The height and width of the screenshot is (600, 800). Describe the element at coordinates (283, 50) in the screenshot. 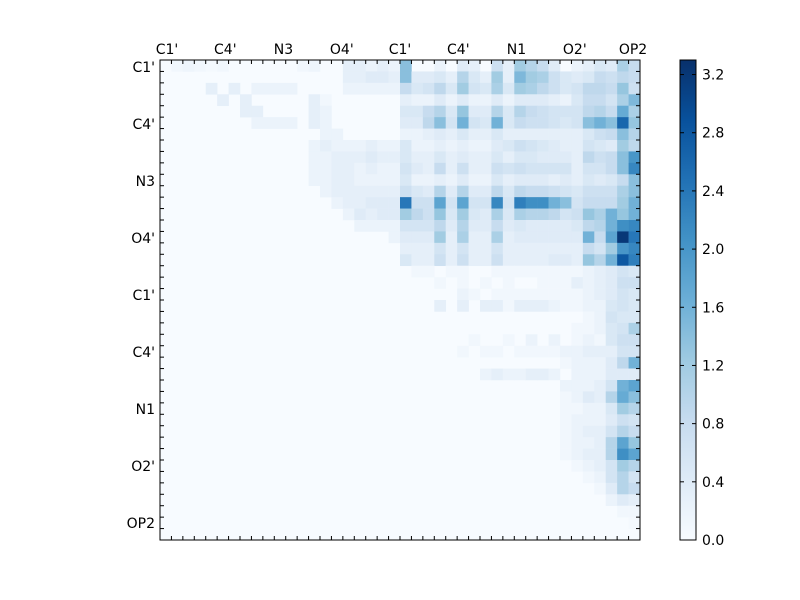

I see `x-tick-label: N3` at that location.